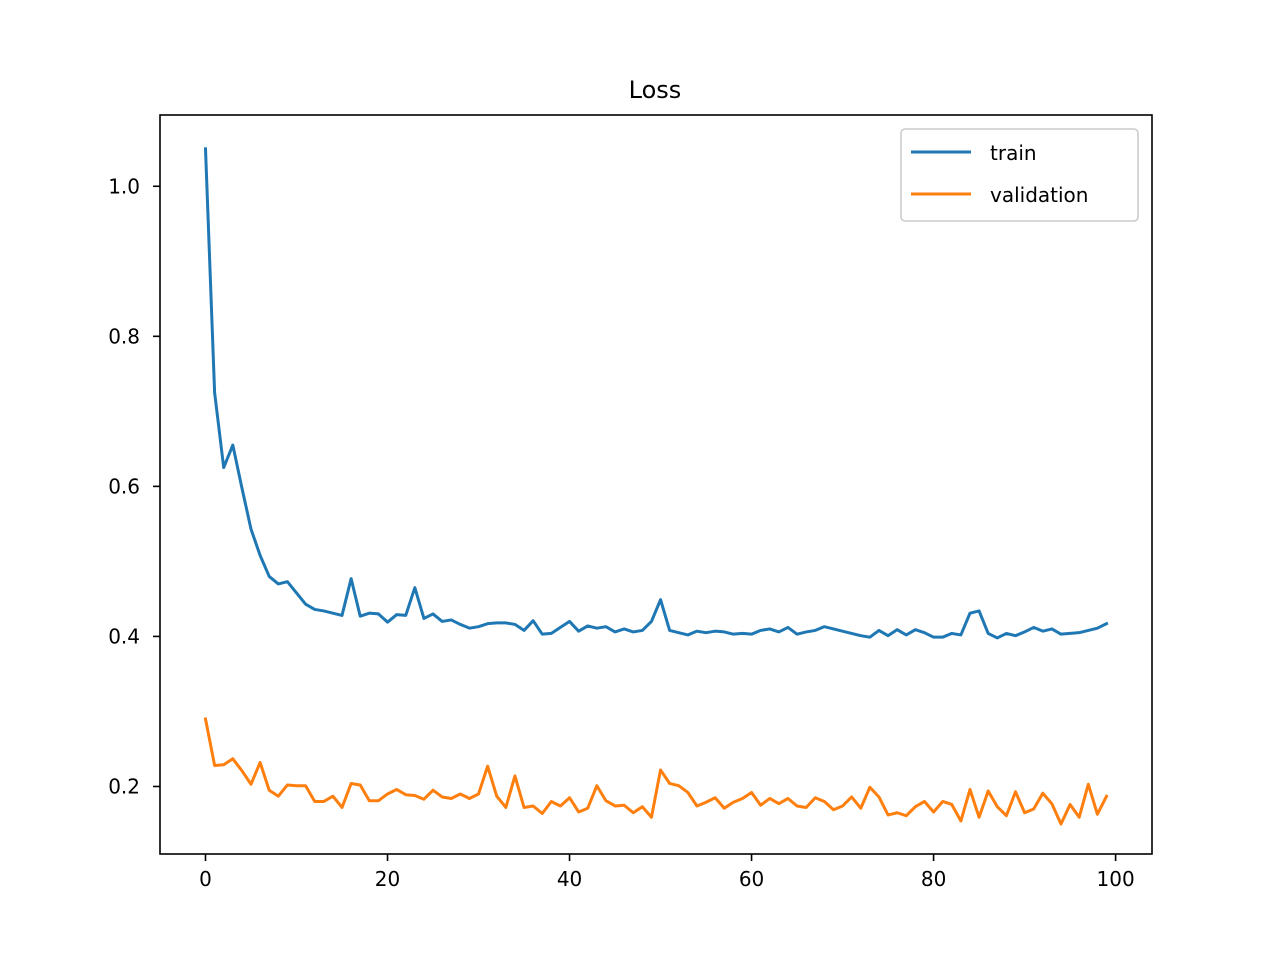 This screenshot has height=960, width=1280. What do you see at coordinates (124, 336) in the screenshot?
I see `y-tick-label: 0.8` at bounding box center [124, 336].